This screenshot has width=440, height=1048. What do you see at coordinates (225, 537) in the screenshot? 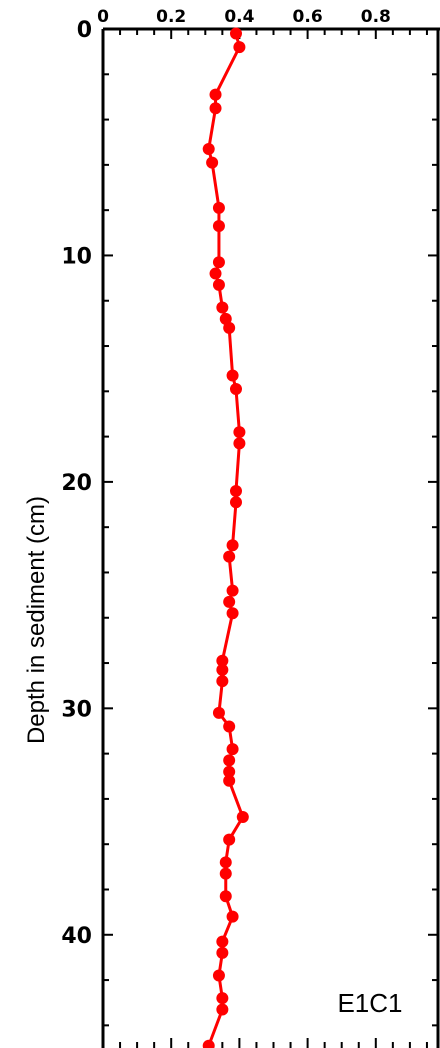
I see `data-series` at bounding box center [225, 537].